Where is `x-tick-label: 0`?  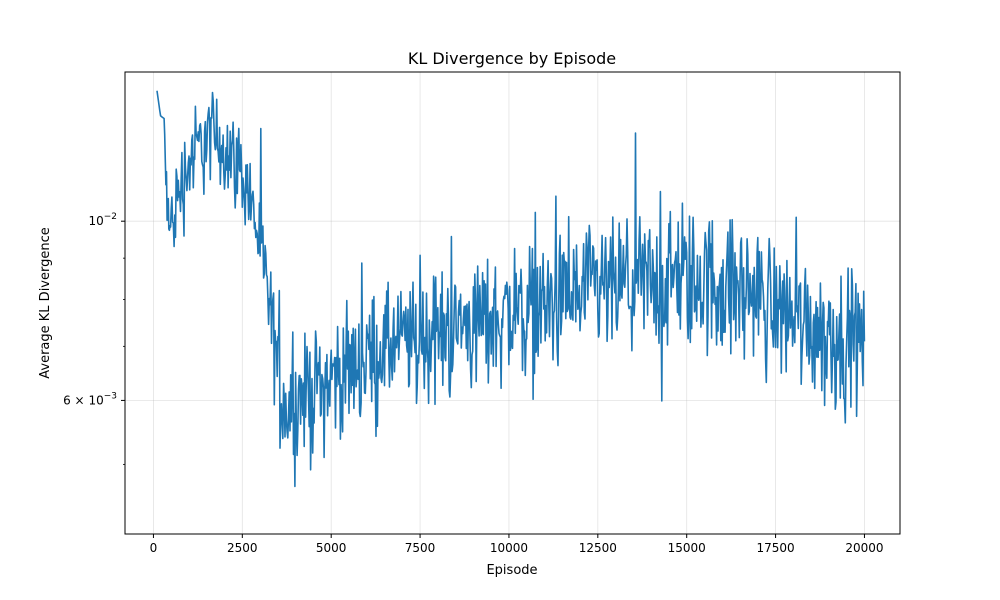
x-tick-label: 0 is located at coordinates (154, 548).